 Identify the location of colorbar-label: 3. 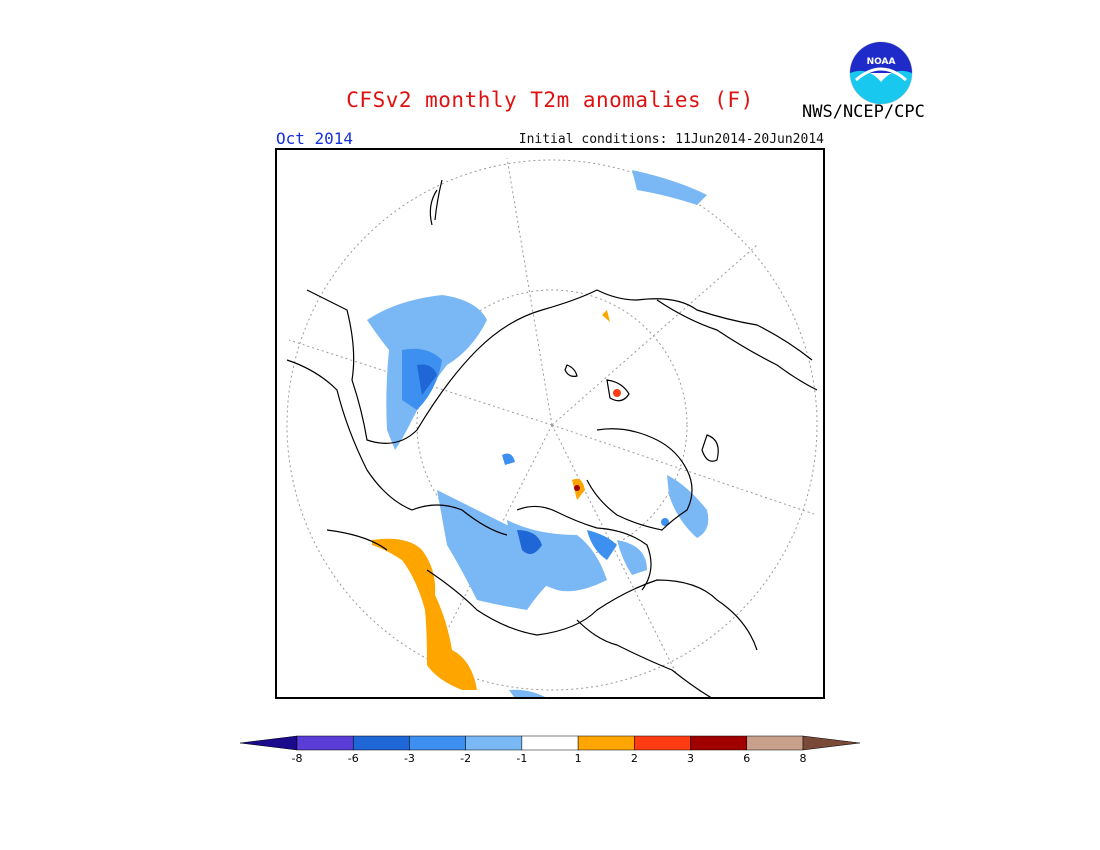
(691, 758).